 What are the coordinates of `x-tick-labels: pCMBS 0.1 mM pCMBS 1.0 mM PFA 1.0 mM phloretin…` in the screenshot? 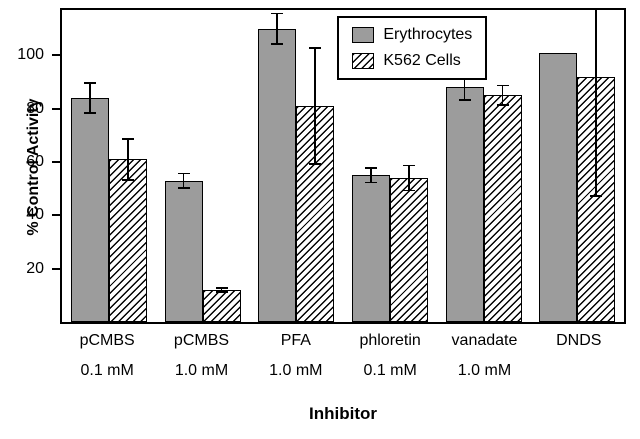 It's located at (343, 356).